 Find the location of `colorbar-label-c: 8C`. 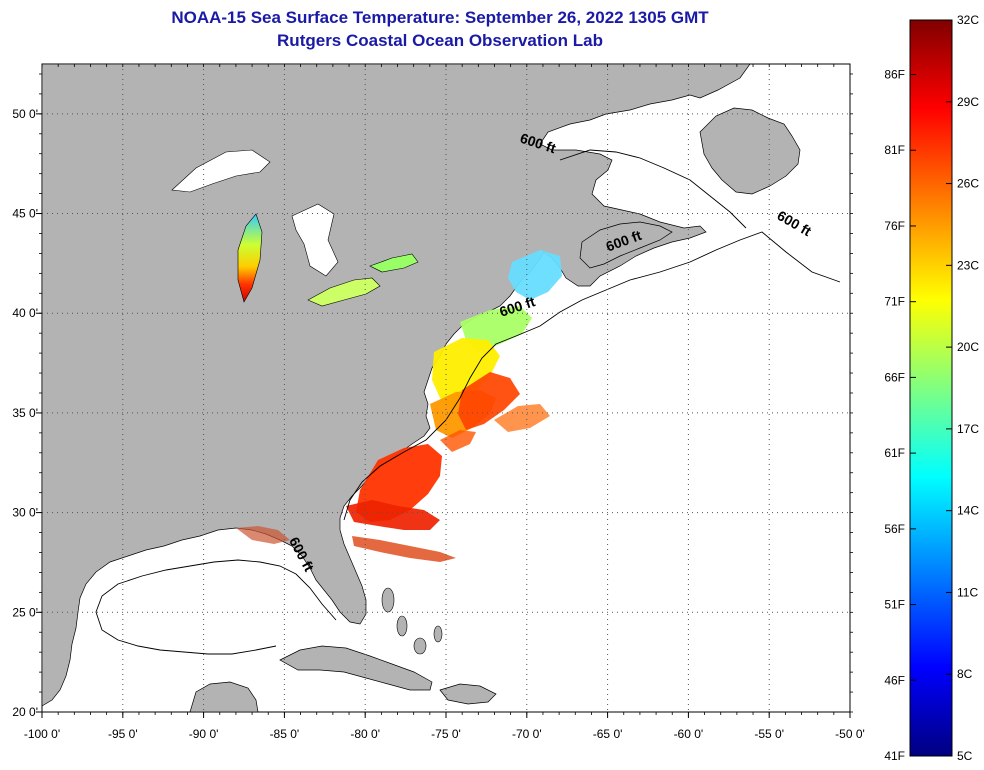

colorbar-label-c: 8C is located at coordinates (965, 674).